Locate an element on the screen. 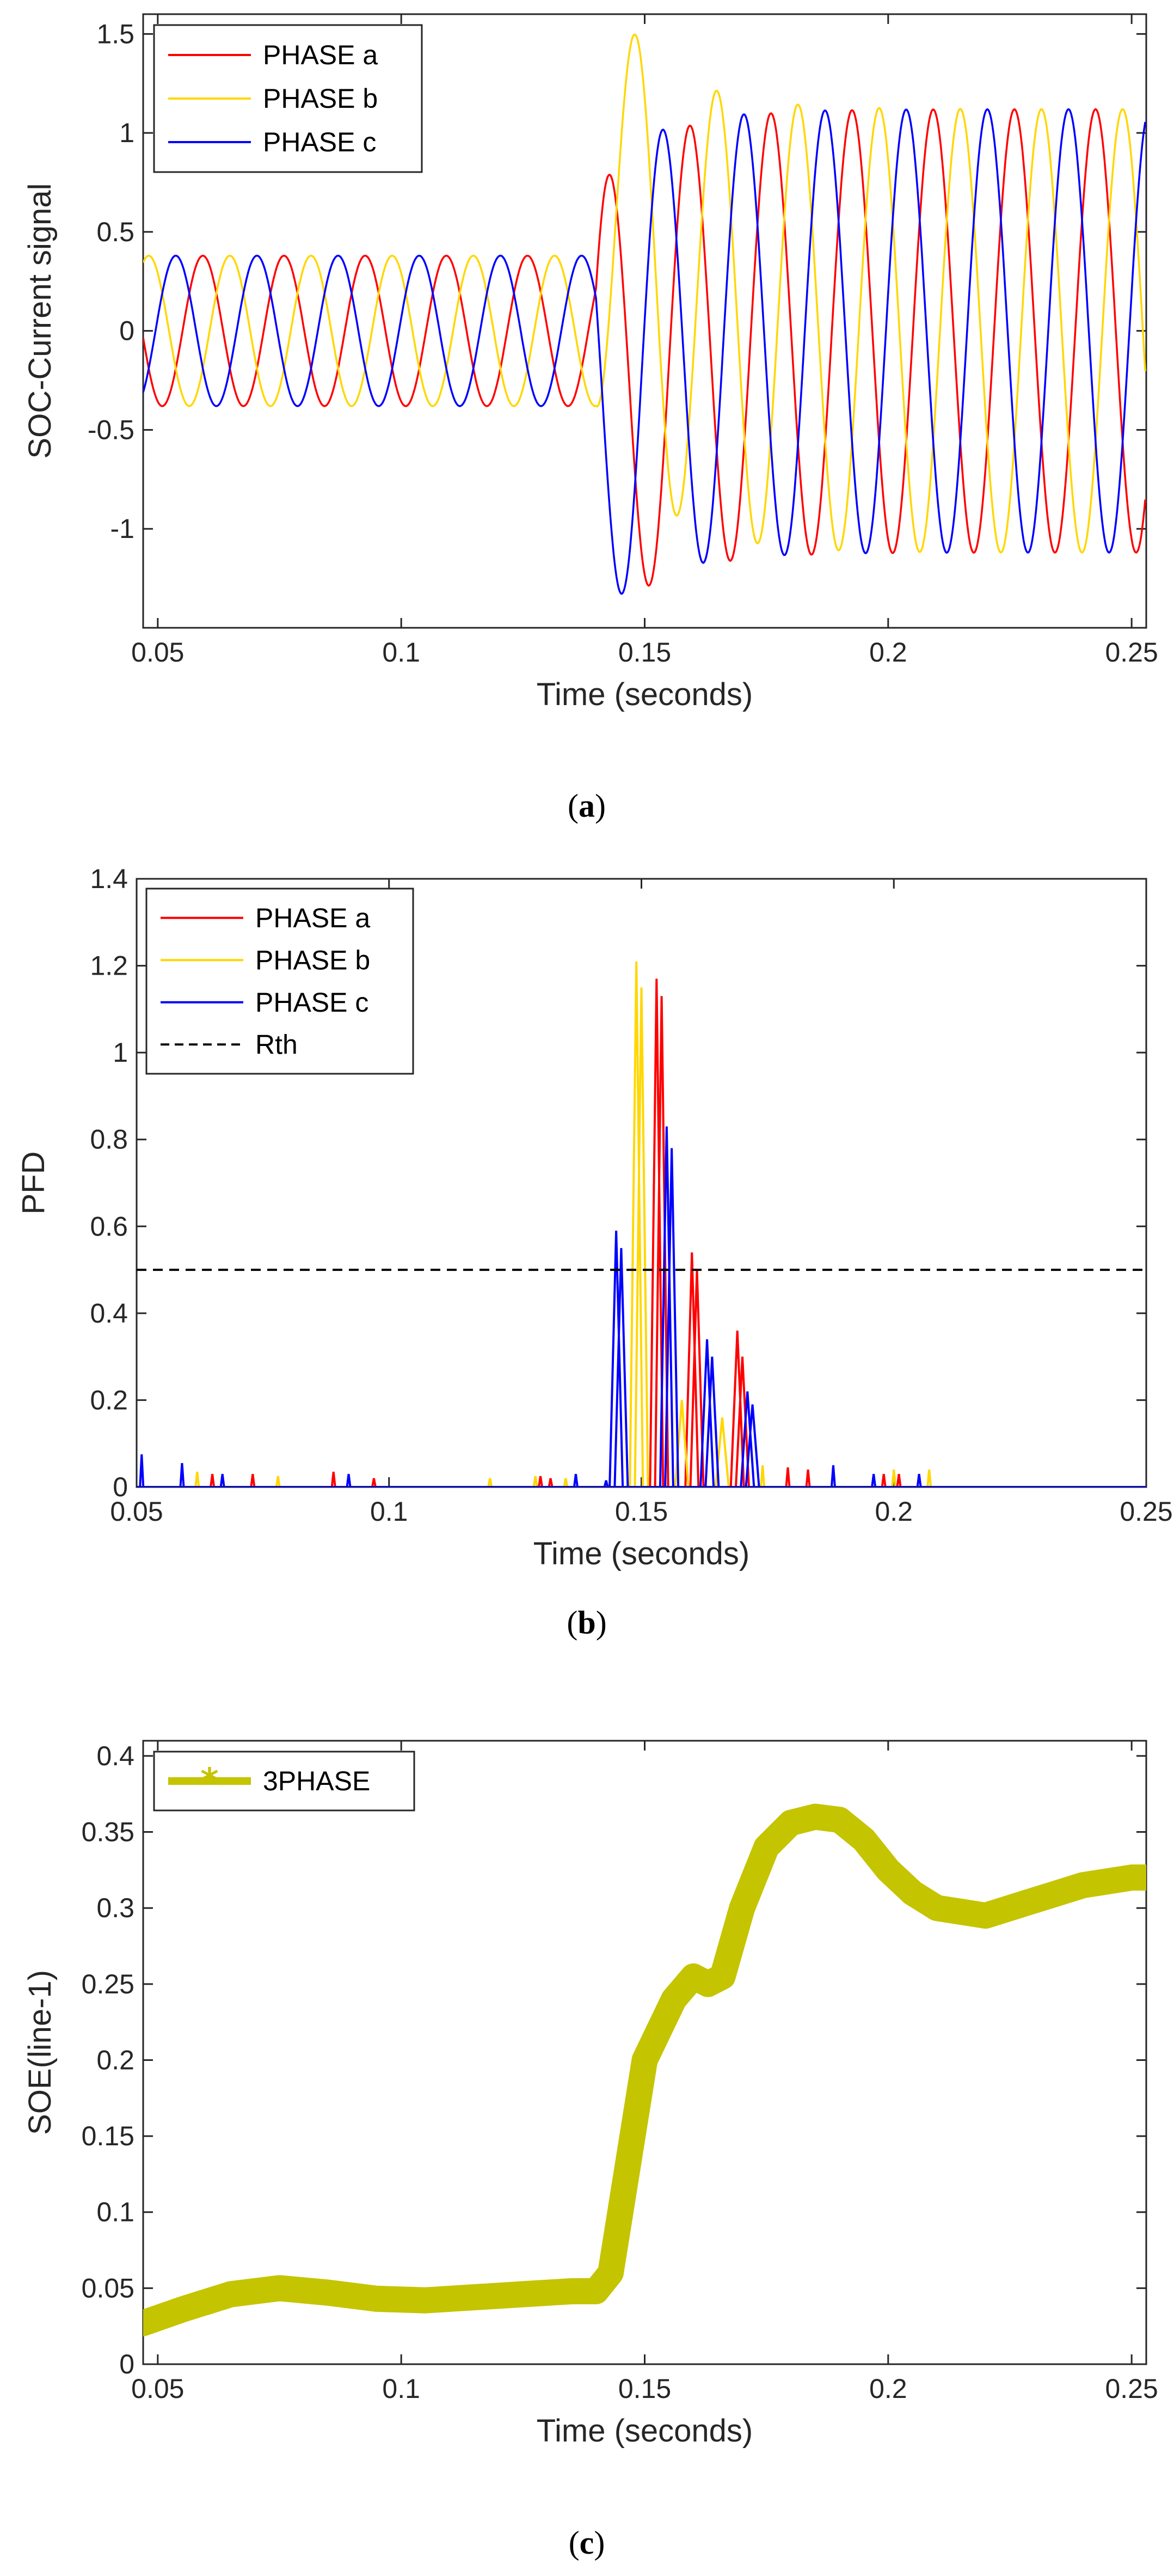 This screenshot has height=2576, width=1174. legend: PHASE a PHASE b PHASE c Rth is located at coordinates (279, 981).